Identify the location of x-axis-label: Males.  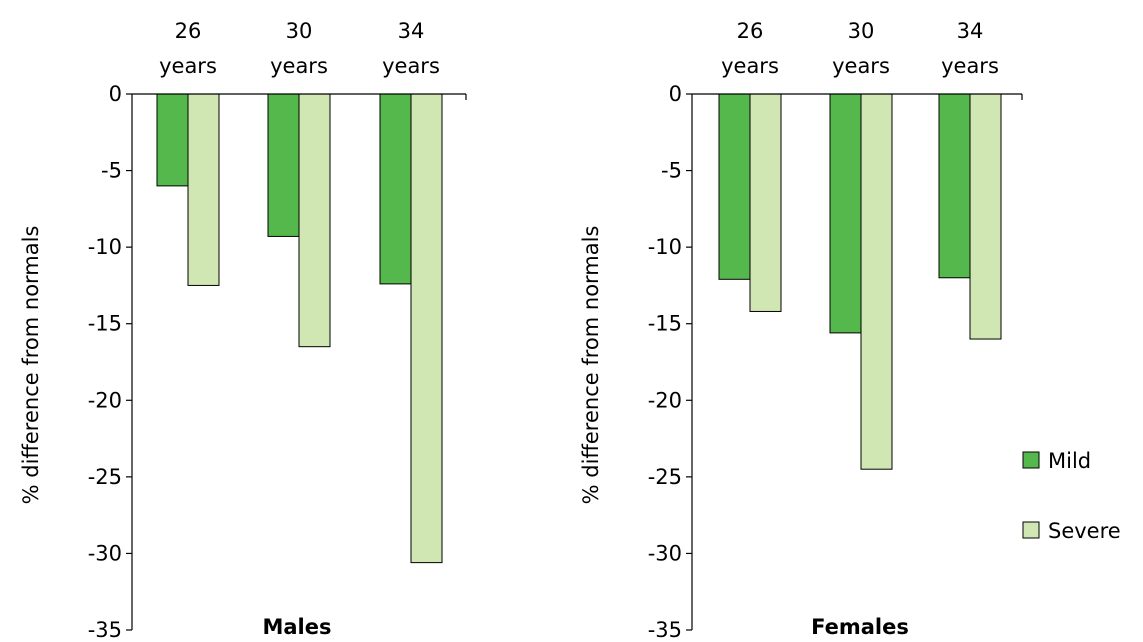
(296, 627).